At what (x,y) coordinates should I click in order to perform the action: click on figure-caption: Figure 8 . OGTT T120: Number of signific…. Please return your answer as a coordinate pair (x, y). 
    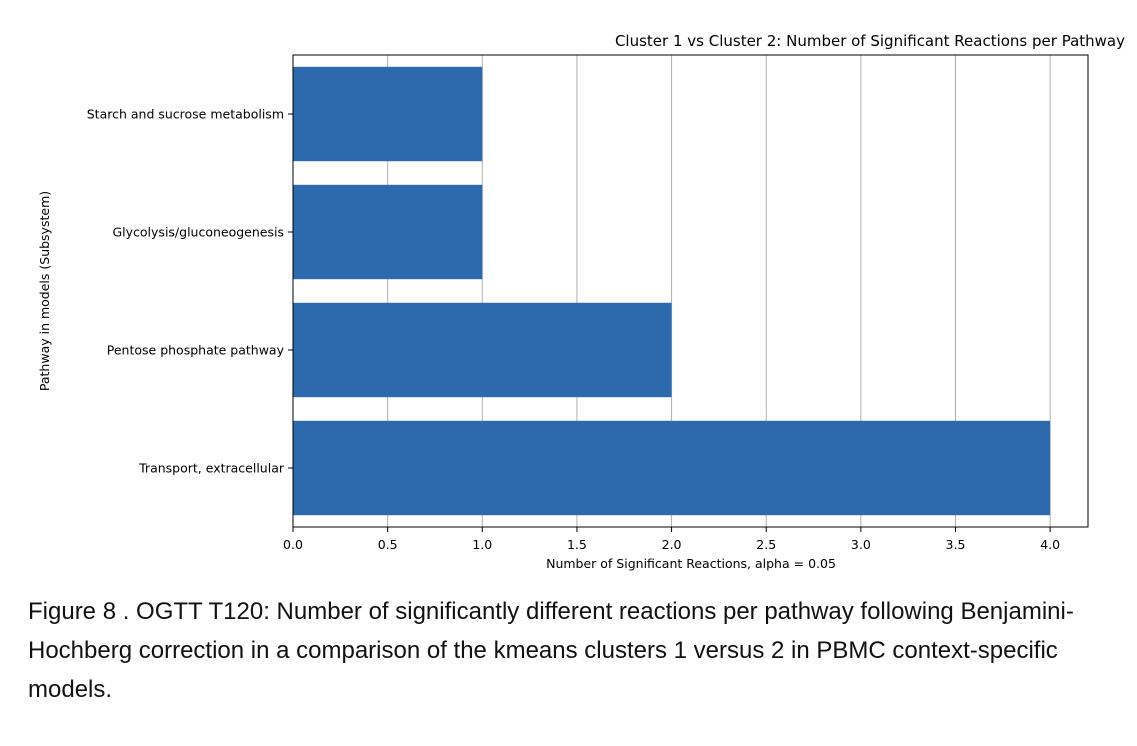
    Looking at the image, I should click on (551, 650).